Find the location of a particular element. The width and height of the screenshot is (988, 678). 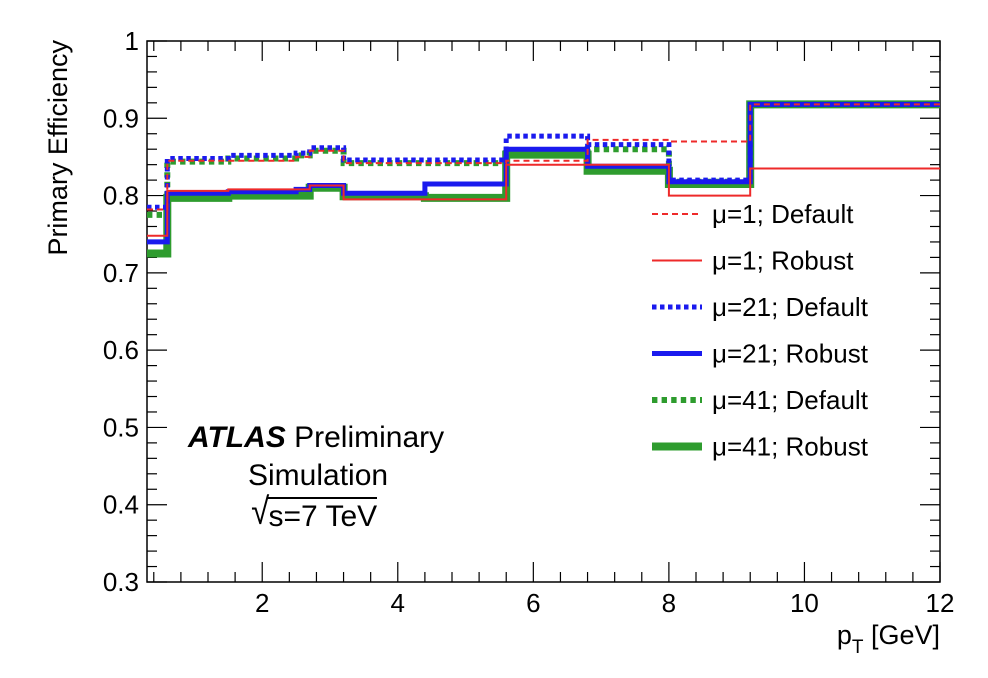

energy-value: s=7 TeV is located at coordinates (323, 515).